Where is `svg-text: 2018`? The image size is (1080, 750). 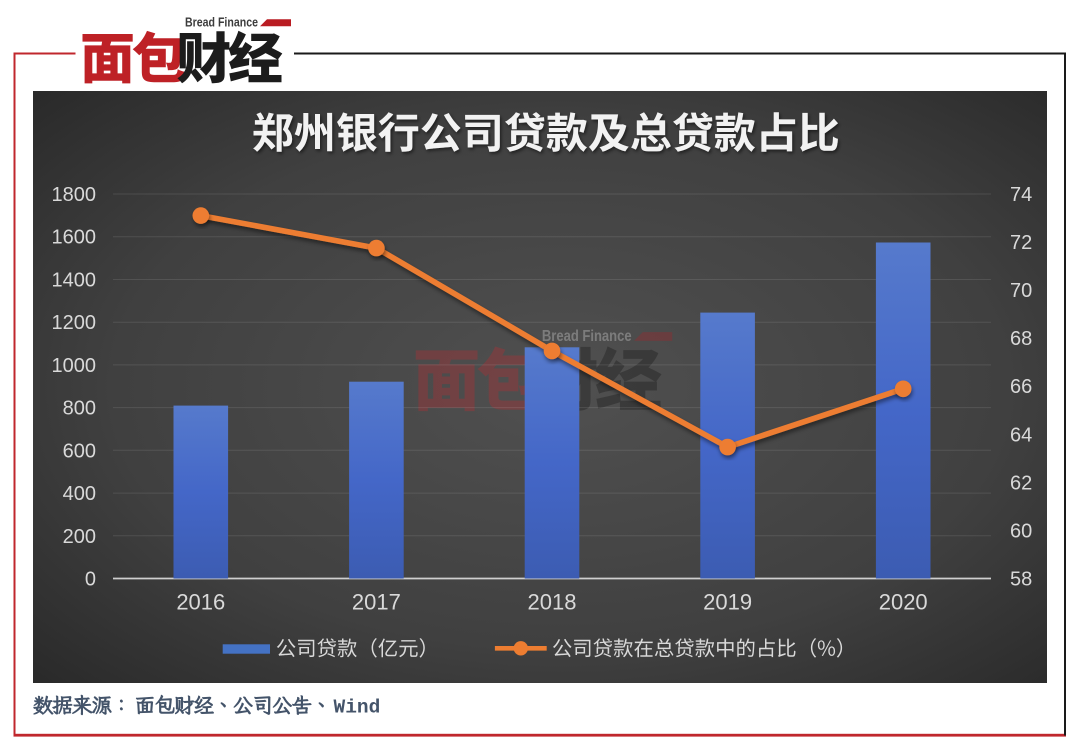 svg-text: 2018 is located at coordinates (552, 602).